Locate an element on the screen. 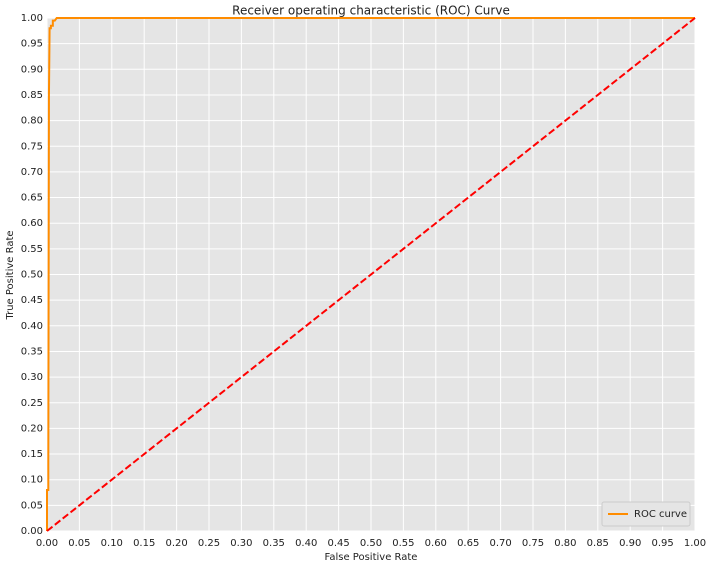 The height and width of the screenshot is (572, 712). y-tick-label: 0.15 is located at coordinates (32, 454).